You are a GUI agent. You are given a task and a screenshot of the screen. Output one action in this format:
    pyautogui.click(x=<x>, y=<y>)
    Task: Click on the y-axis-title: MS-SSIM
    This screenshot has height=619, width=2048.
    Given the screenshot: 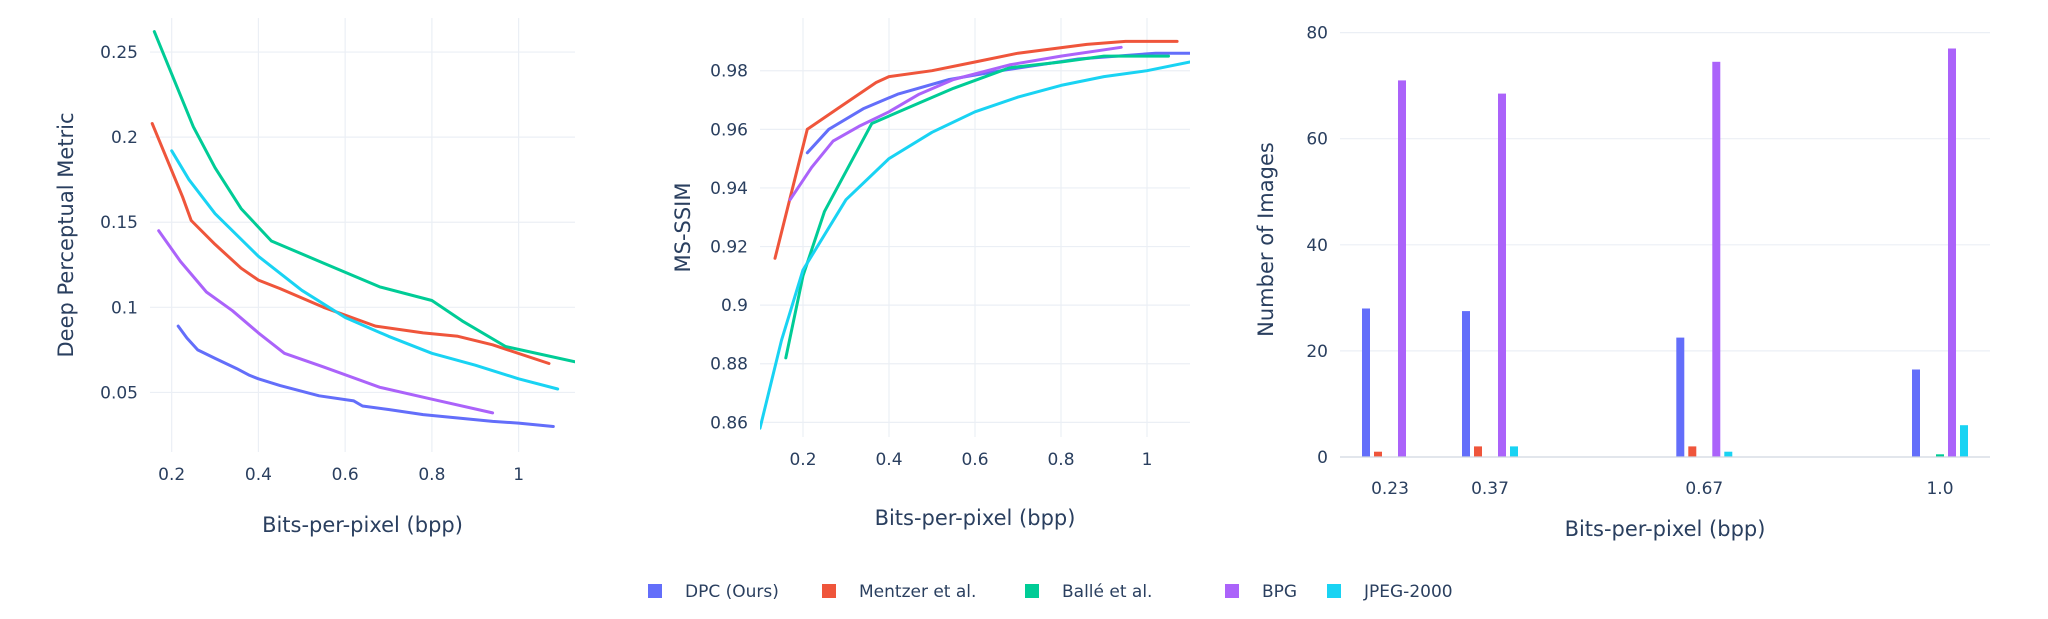 What is the action you would take?
    pyautogui.click(x=683, y=228)
    